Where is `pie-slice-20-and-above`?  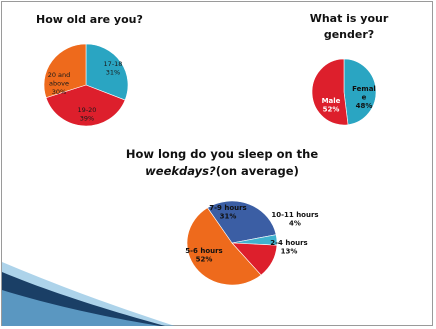 pie-slice-20-and-above is located at coordinates (65, 71).